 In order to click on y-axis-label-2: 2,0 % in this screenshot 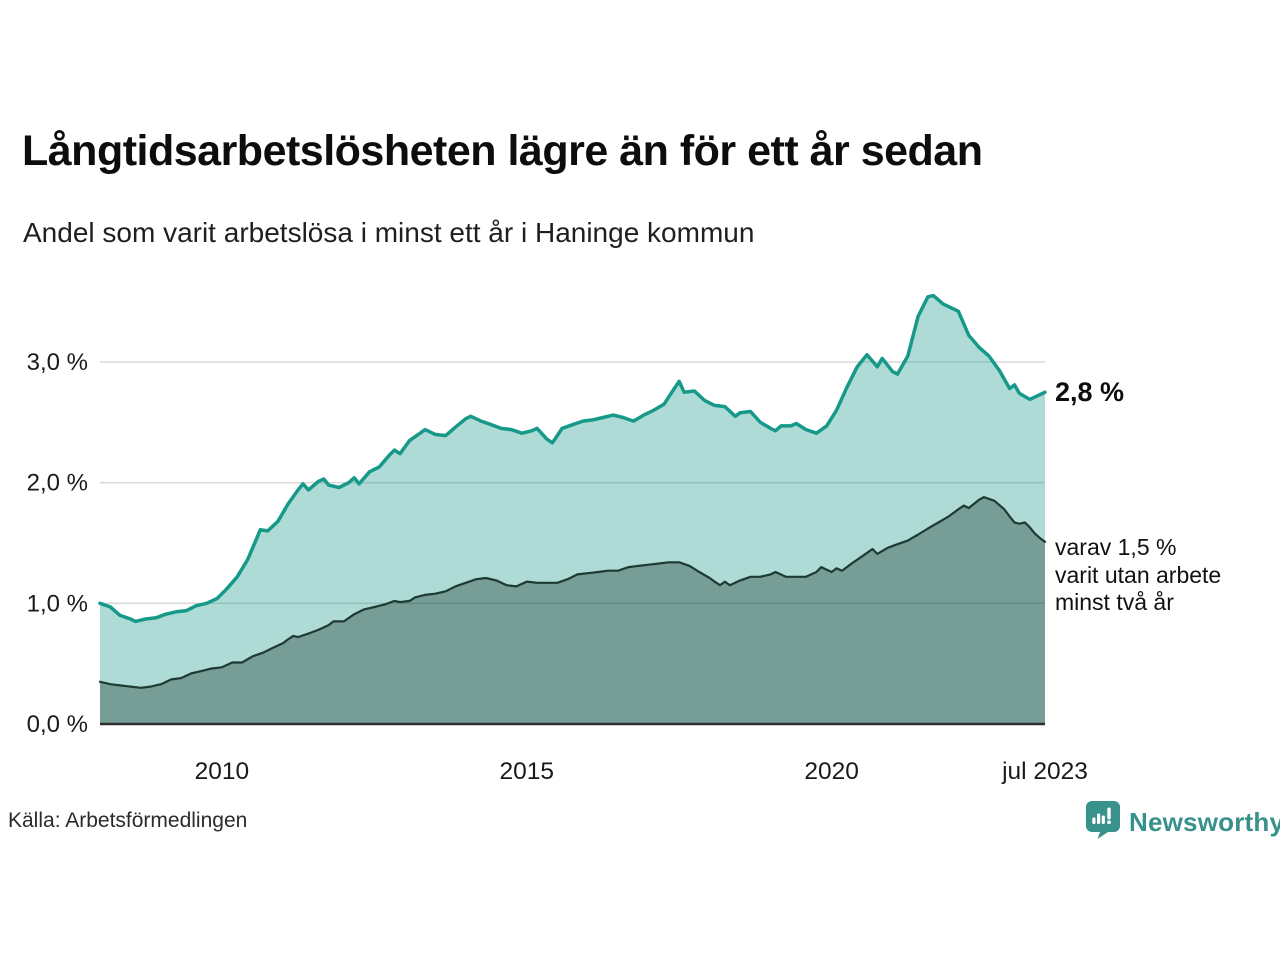, I will do `click(57, 483)`.